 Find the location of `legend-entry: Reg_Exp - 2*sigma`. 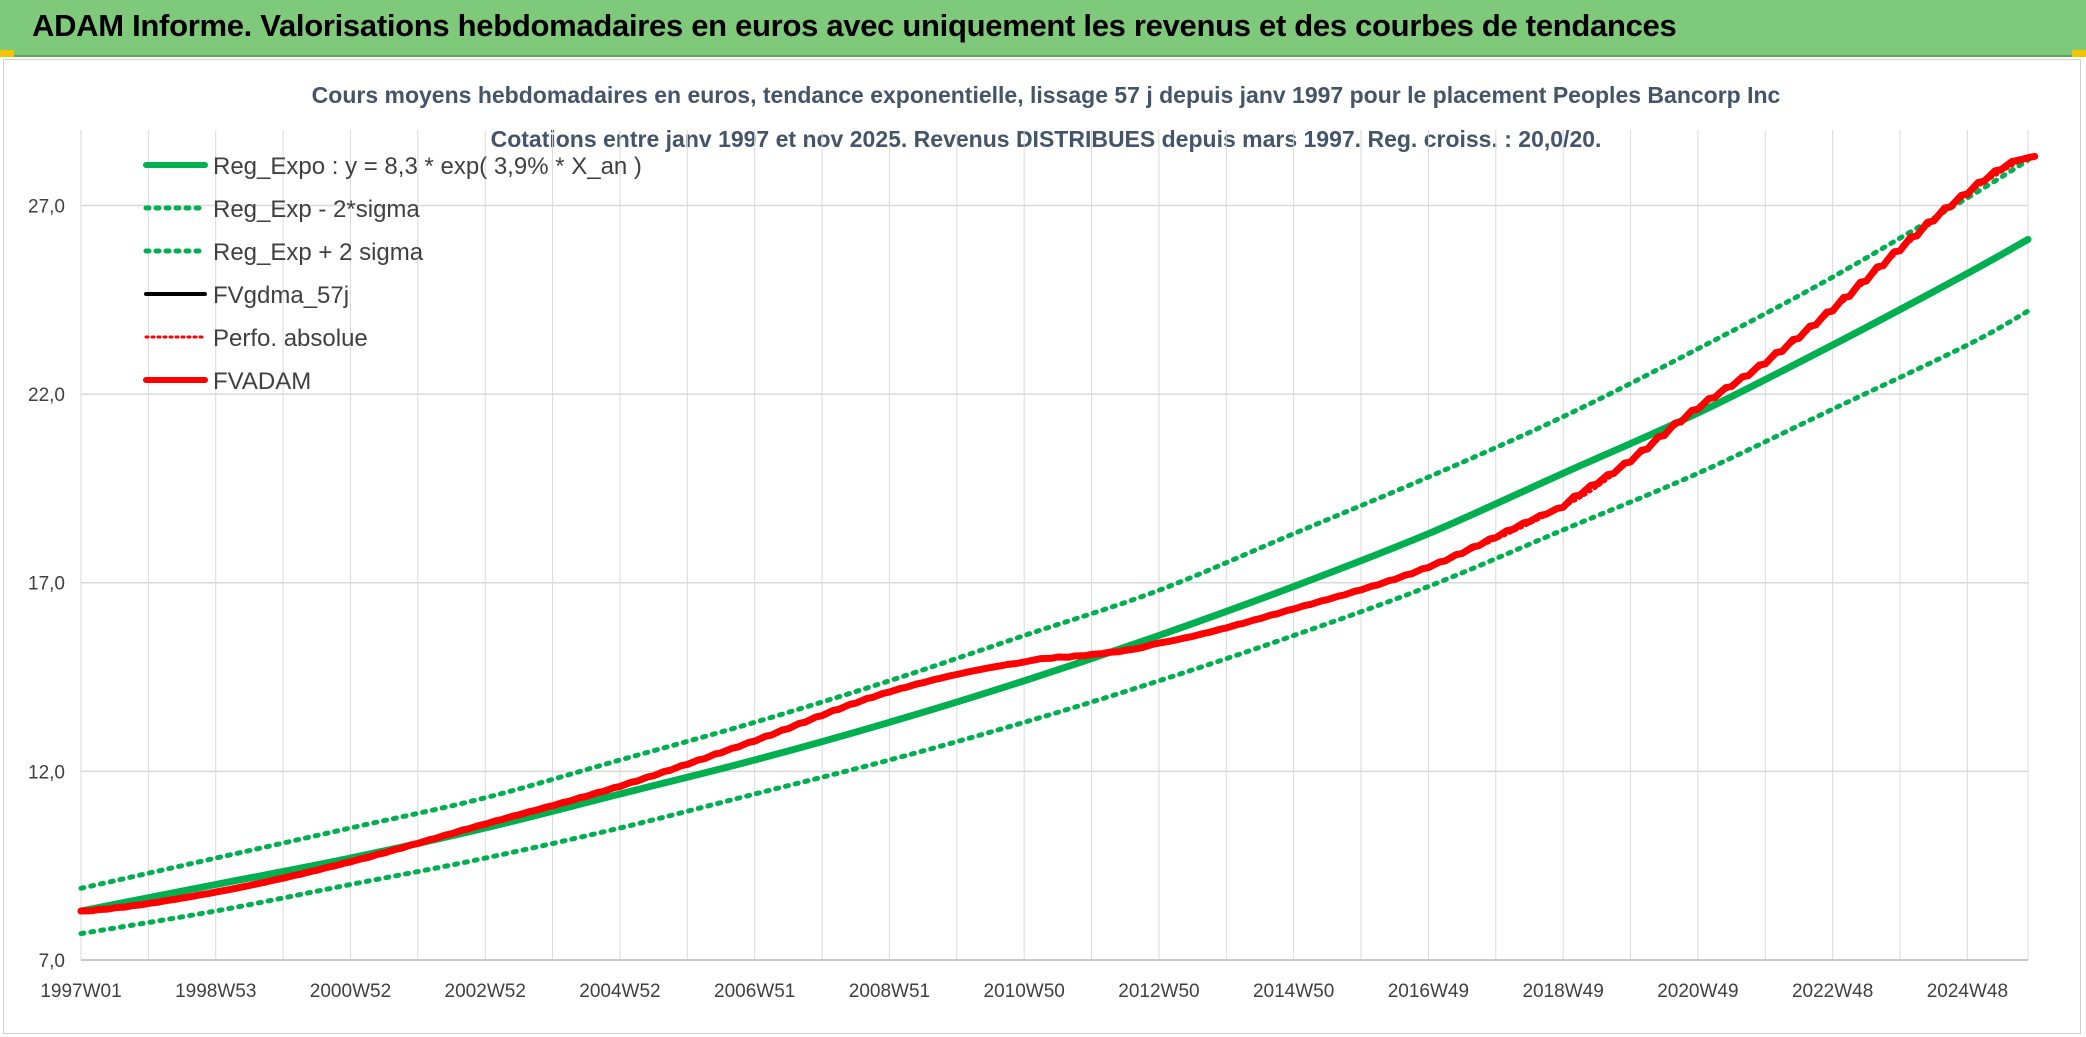

legend-entry: Reg_Exp - 2*sigma is located at coordinates (281, 209).